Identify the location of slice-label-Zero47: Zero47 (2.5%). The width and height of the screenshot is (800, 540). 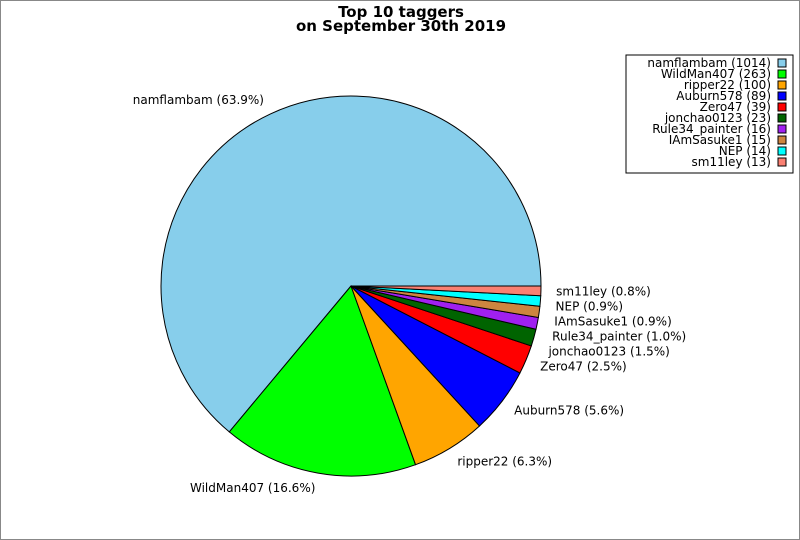
(583, 366).